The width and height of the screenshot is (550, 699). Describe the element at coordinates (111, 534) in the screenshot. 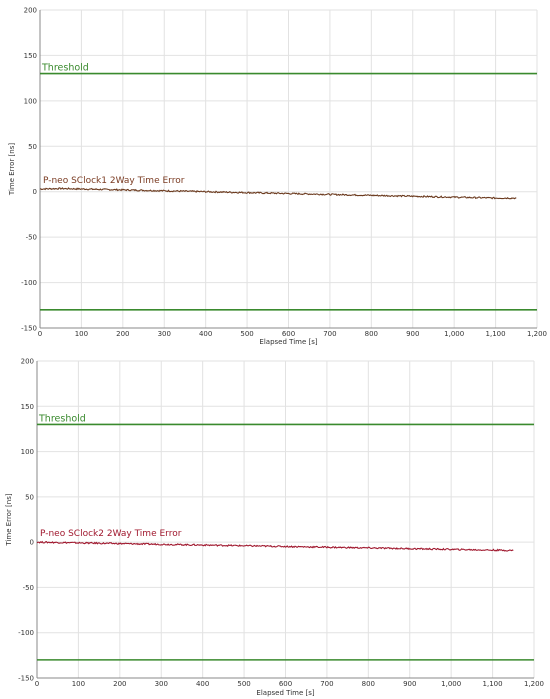

I see `series-label: P-neo SClock2 2Way Time Error` at that location.